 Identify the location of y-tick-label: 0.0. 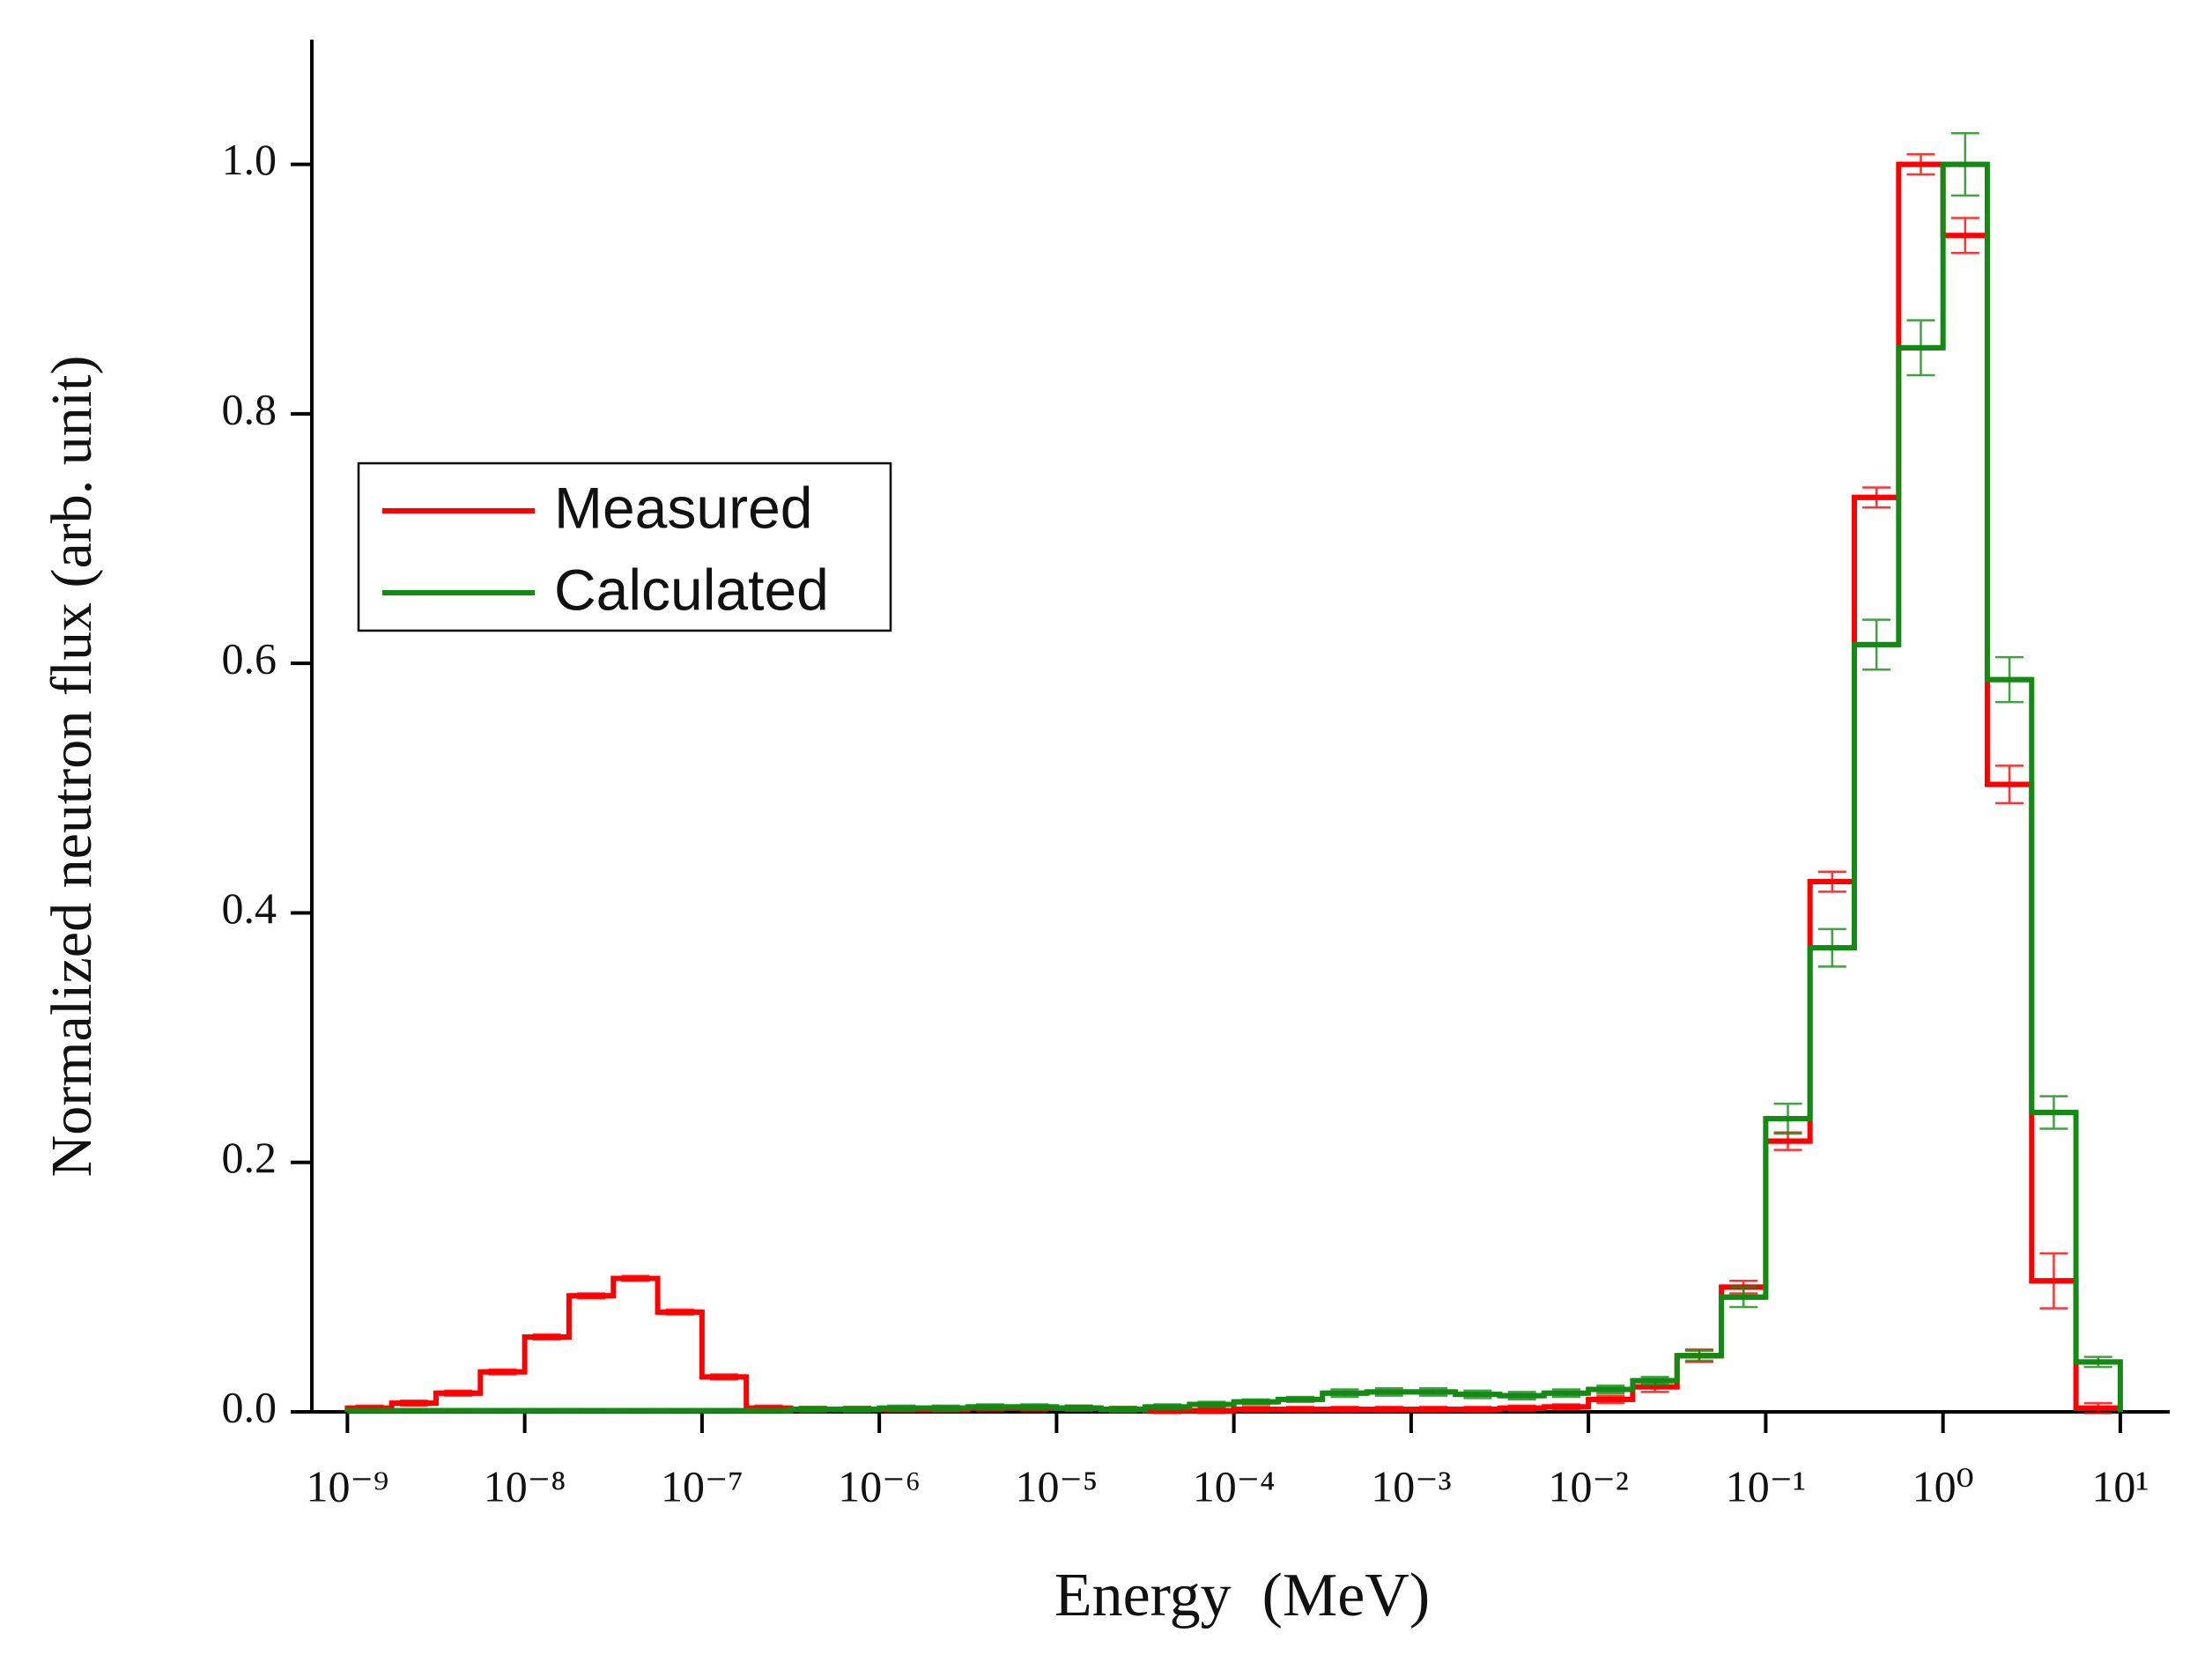
(249, 1406).